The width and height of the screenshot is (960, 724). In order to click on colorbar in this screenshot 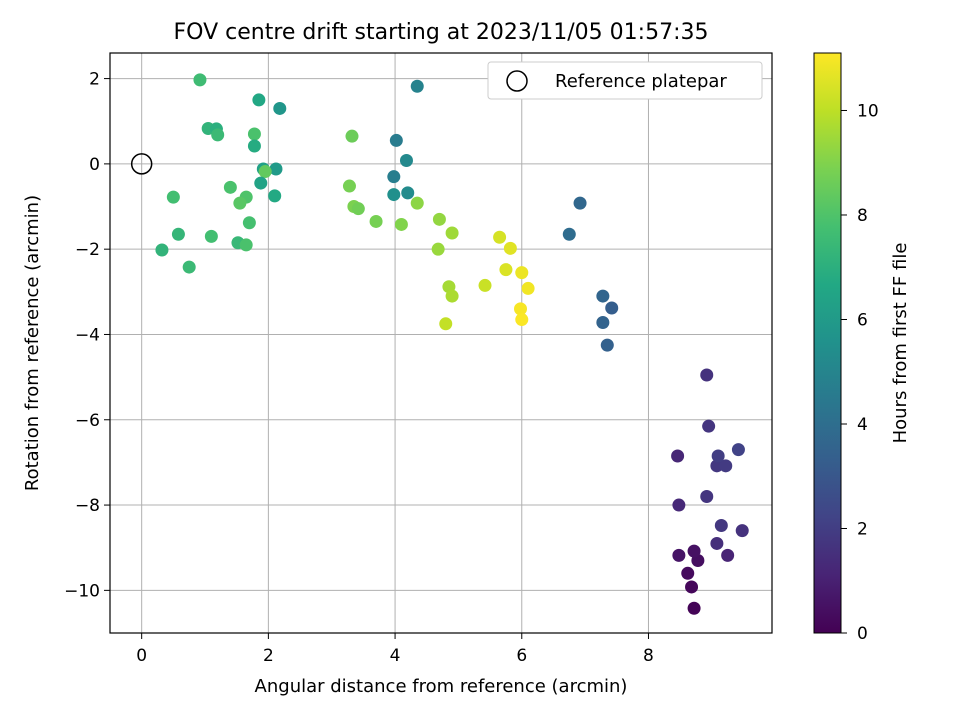, I will do `click(827, 343)`.